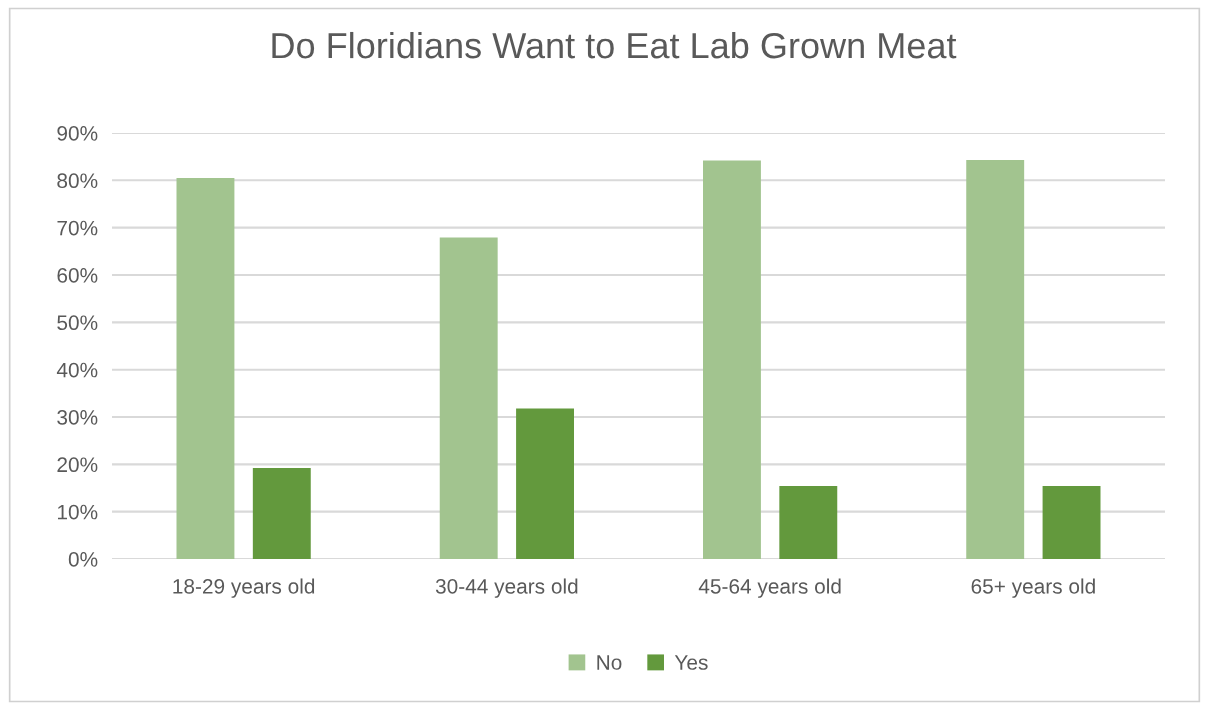 The image size is (1209, 710). I want to click on y-tick-label: 50%, so click(77, 323).